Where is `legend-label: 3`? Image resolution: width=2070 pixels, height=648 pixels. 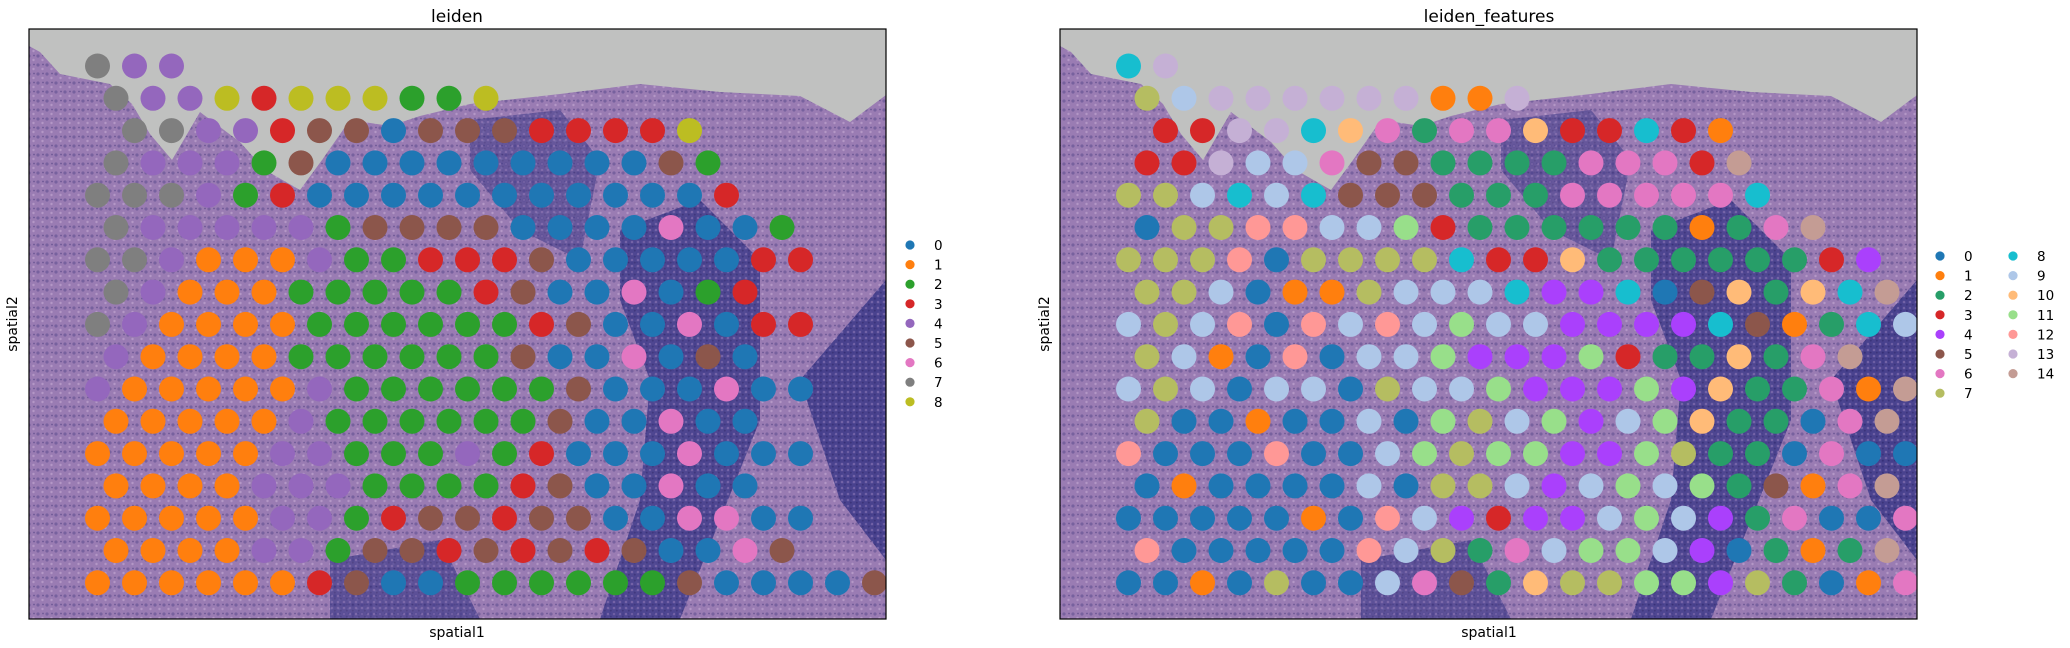
legend-label: 3 is located at coordinates (938, 305).